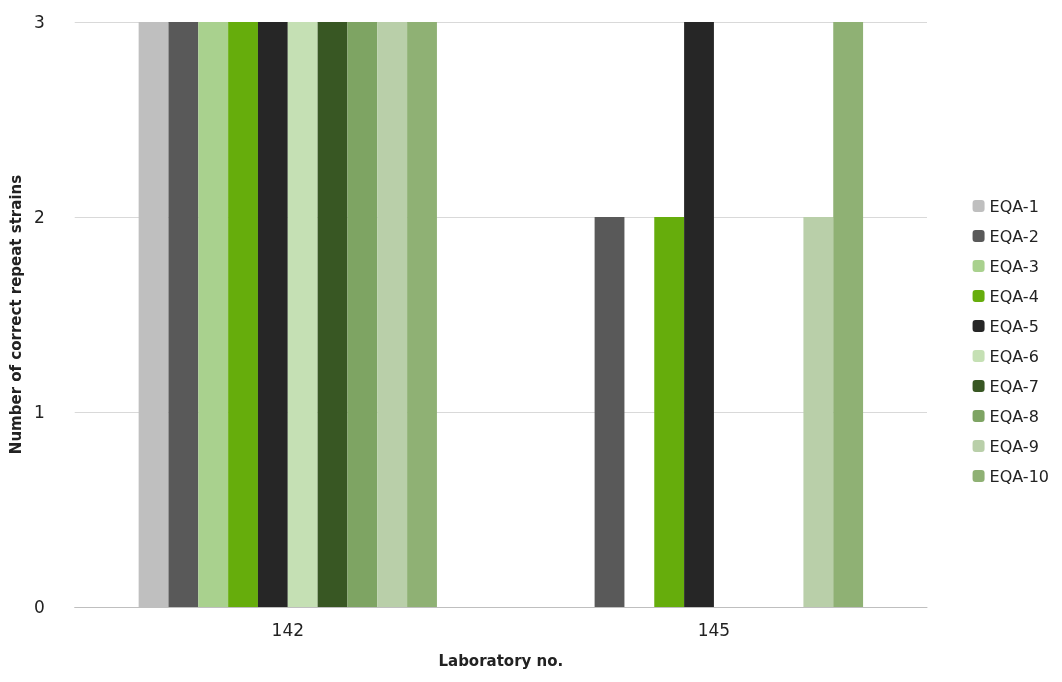 Image resolution: width=1062 pixels, height=682 pixels. I want to click on legend-label: EQA-3, so click(1014, 266).